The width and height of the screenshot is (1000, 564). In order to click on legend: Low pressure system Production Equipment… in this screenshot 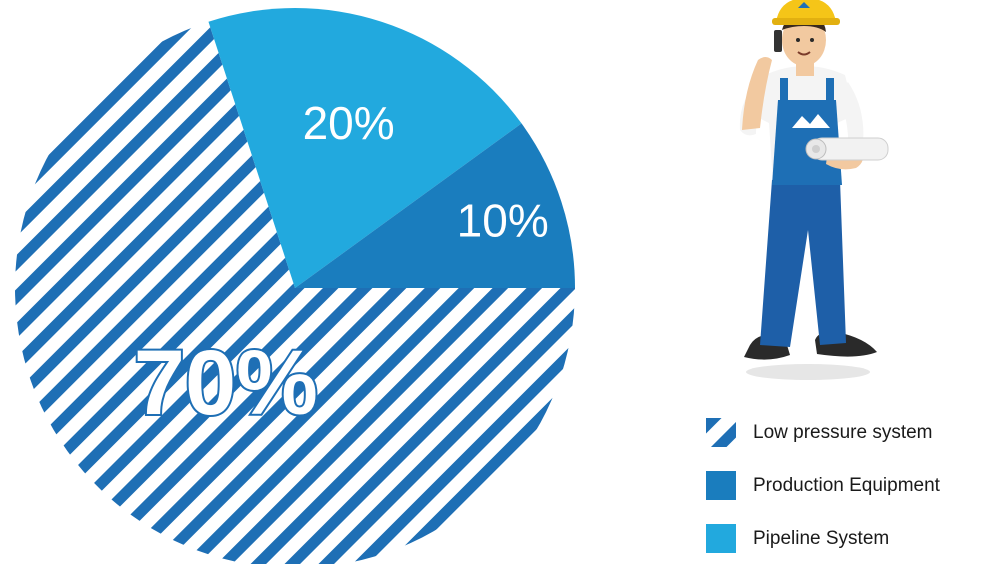, I will do `click(851, 485)`.